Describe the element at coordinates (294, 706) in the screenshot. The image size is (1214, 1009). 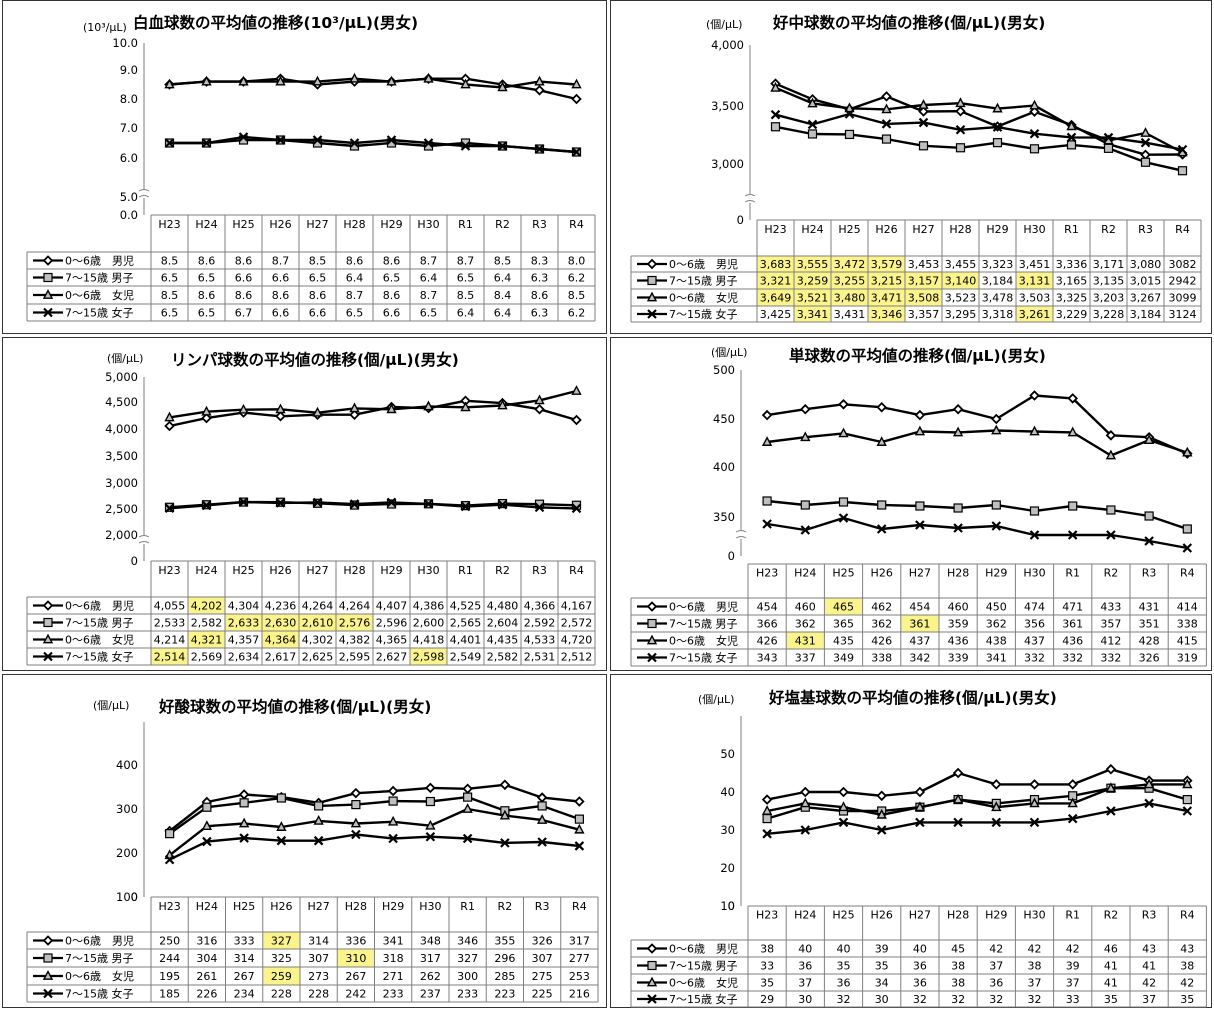
I see `chart-title: 好酸球数の平均値の推移(個/μL)(男女)` at that location.